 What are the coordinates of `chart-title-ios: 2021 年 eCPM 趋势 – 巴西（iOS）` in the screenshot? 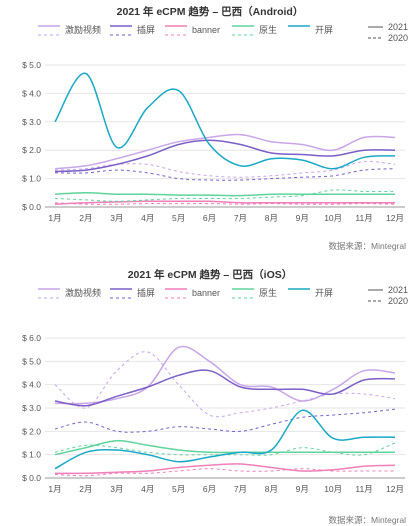 It's located at (210, 275).